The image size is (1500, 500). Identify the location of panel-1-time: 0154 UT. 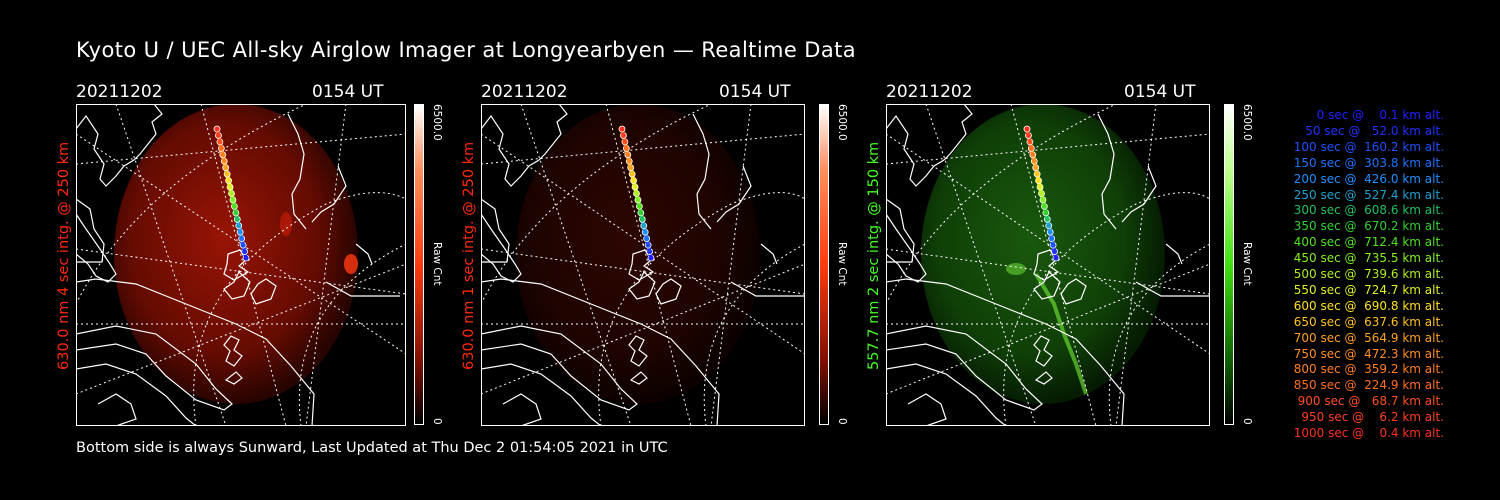
(348, 92).